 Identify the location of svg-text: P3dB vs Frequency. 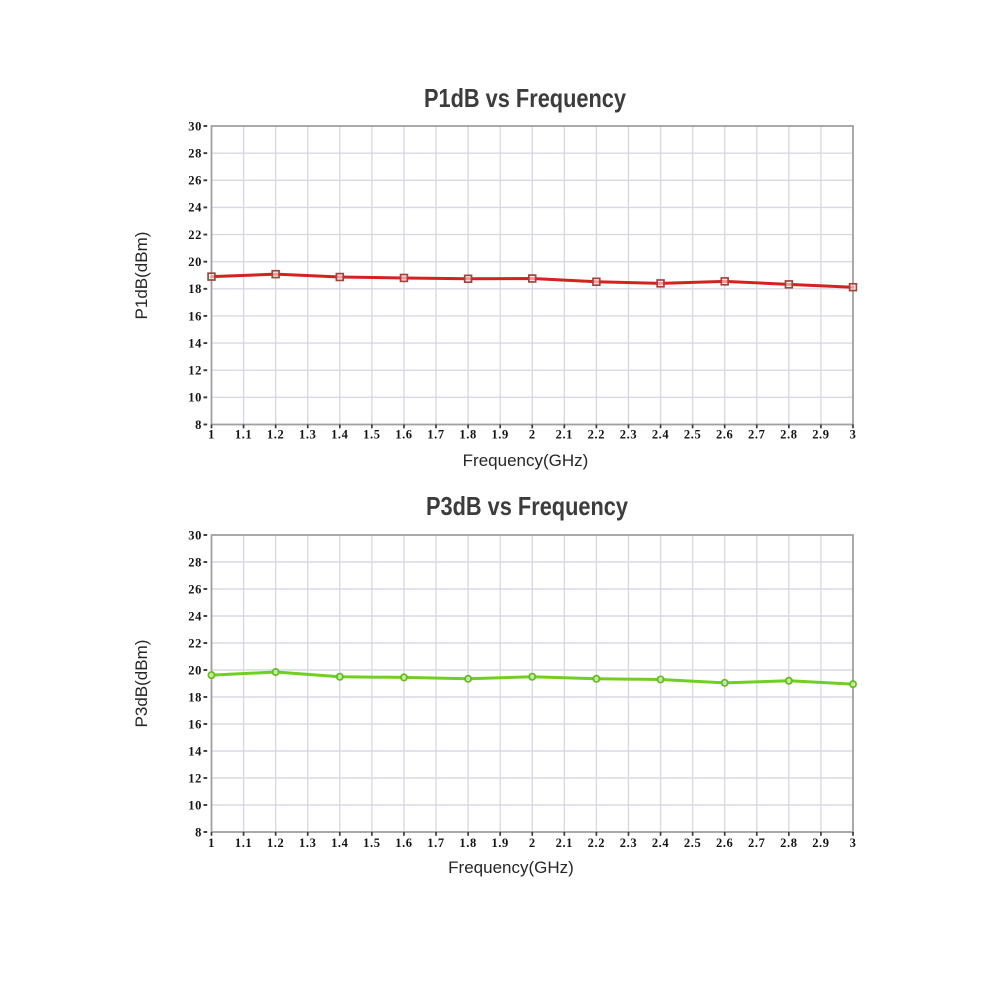
(527, 506).